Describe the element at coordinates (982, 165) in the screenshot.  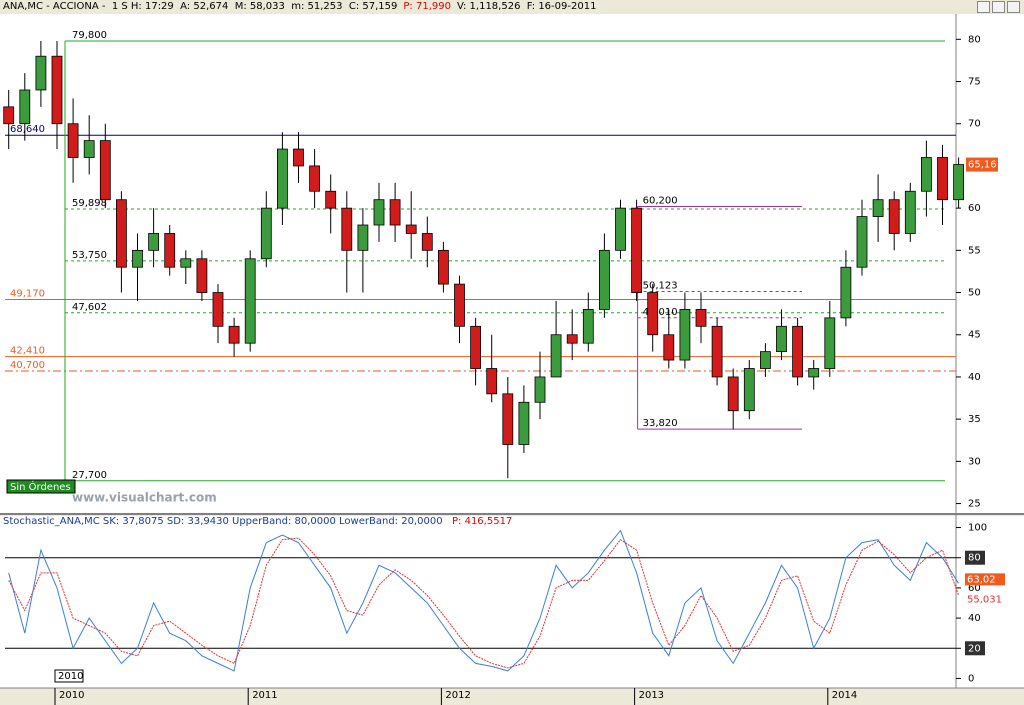
I see `last-price-label: 65,16` at that location.